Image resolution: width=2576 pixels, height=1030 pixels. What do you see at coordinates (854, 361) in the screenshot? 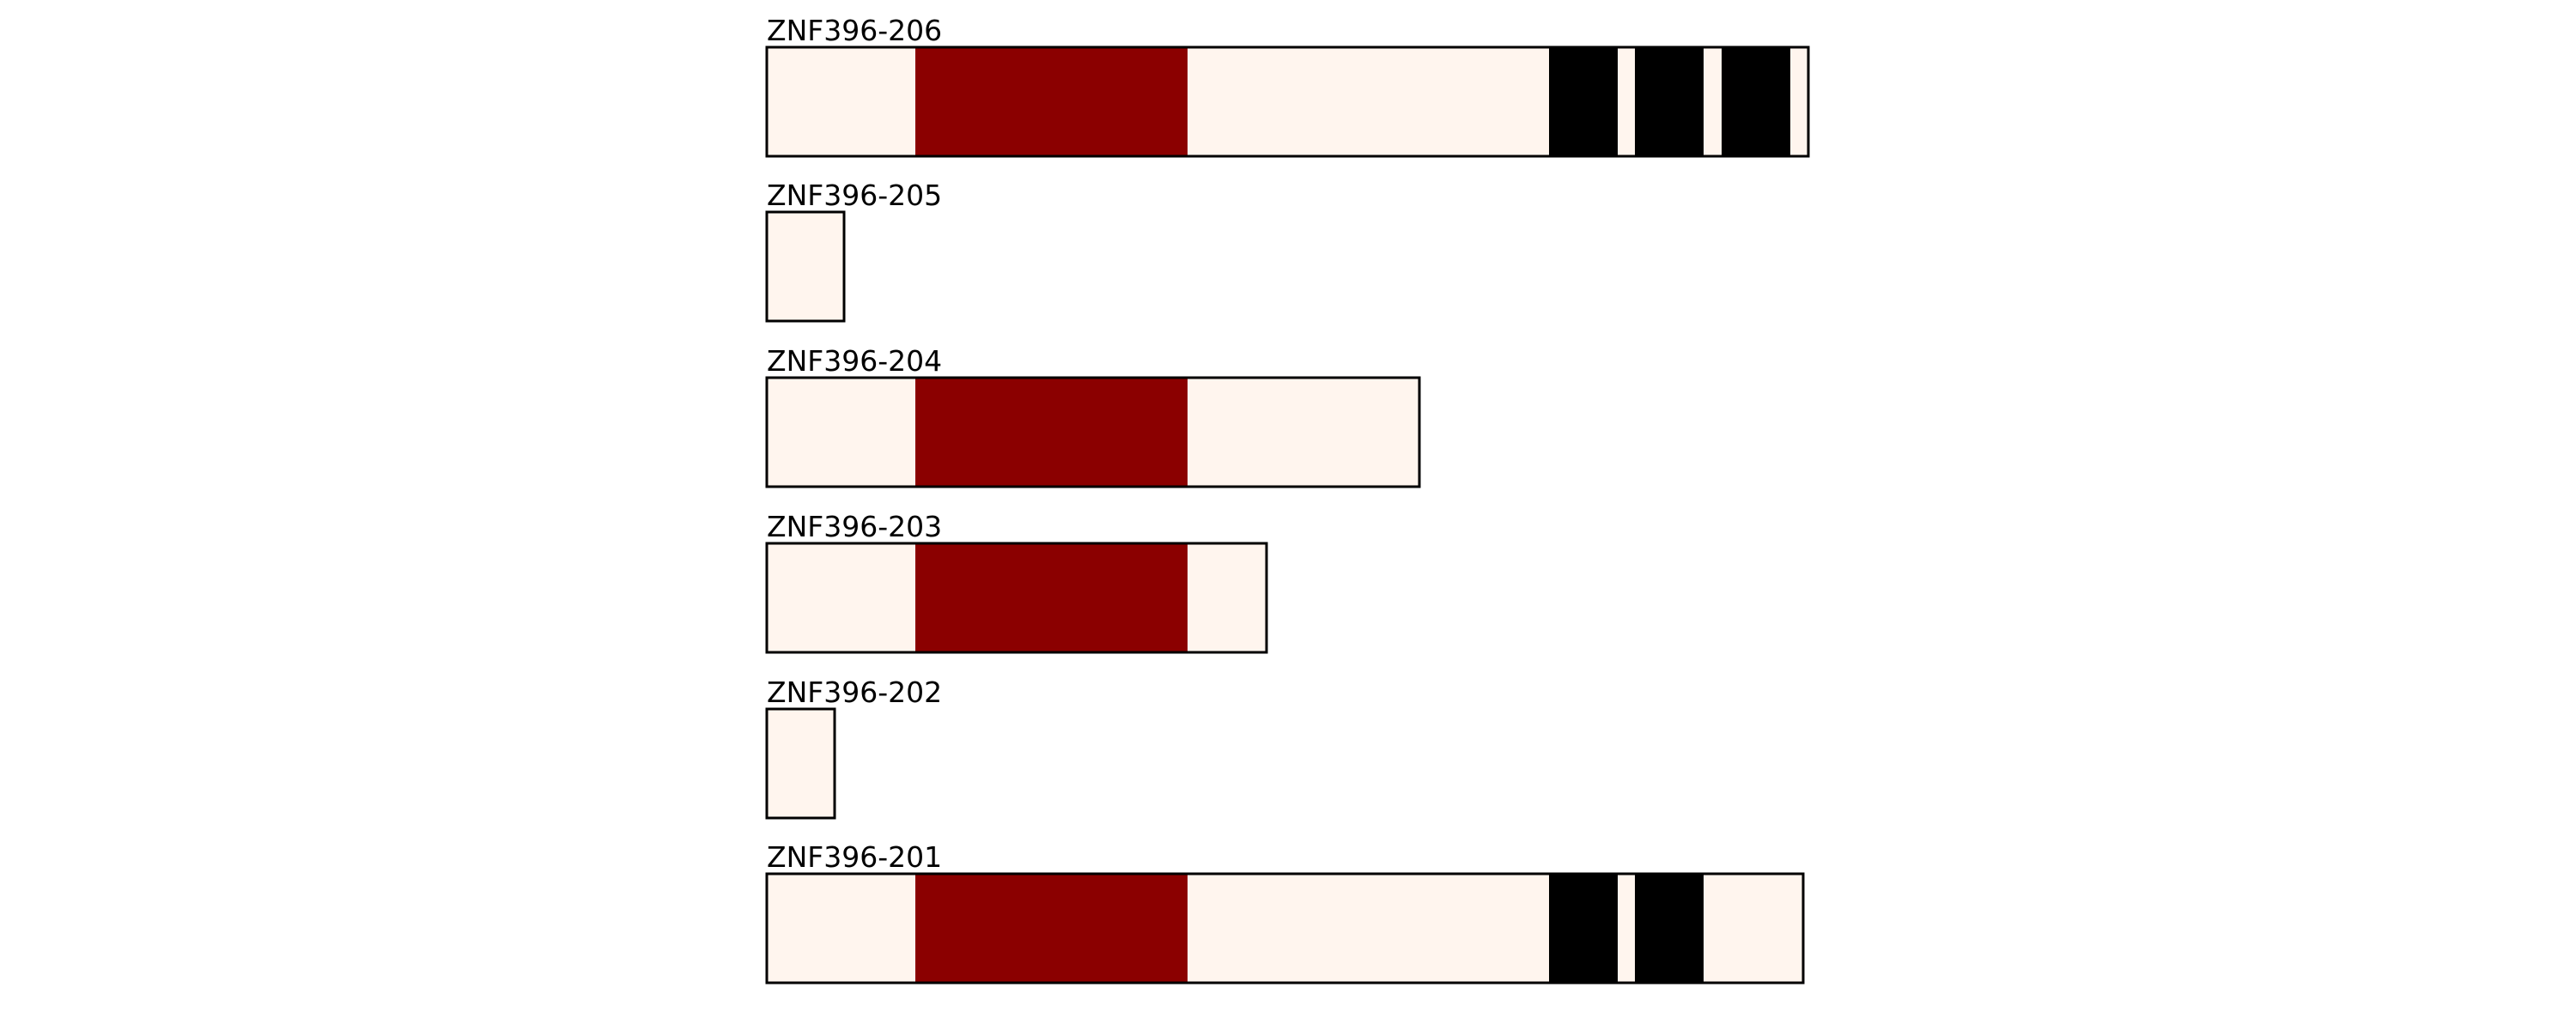
I see `isoform-label: ZNF396-204` at bounding box center [854, 361].